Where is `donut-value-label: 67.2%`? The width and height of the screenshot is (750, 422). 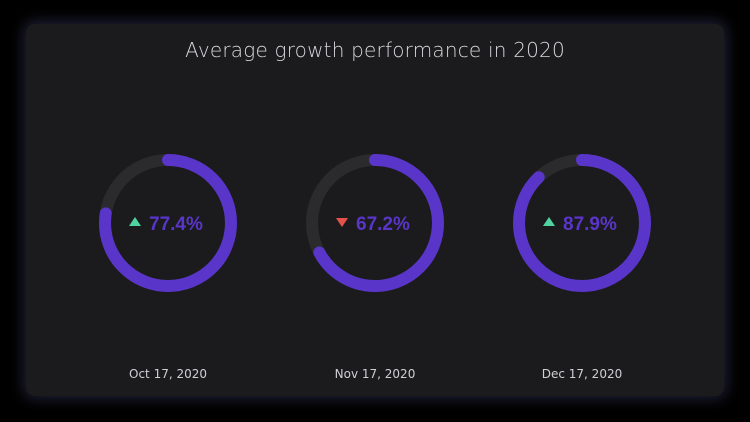 donut-value-label: 67.2% is located at coordinates (383, 224).